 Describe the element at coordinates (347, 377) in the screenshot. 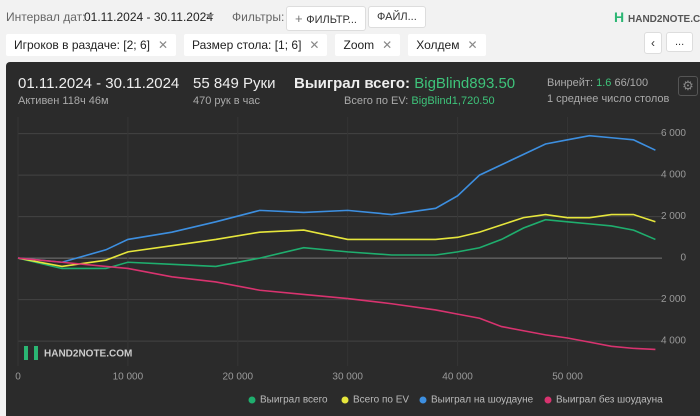

I see `x-tick-label: 30 000` at that location.